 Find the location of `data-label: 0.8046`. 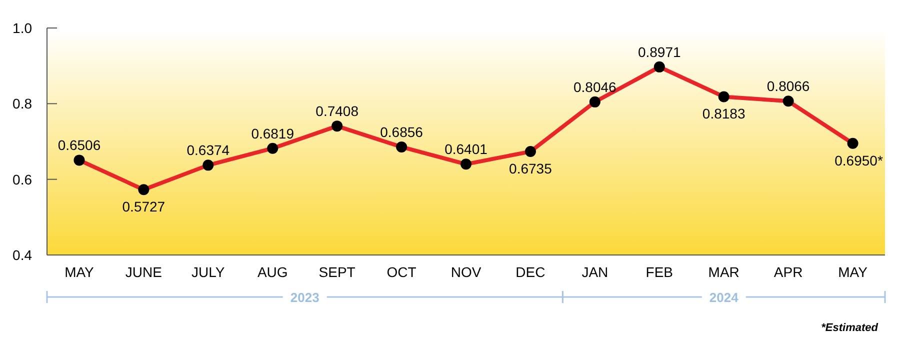

data-label: 0.8046 is located at coordinates (595, 86).